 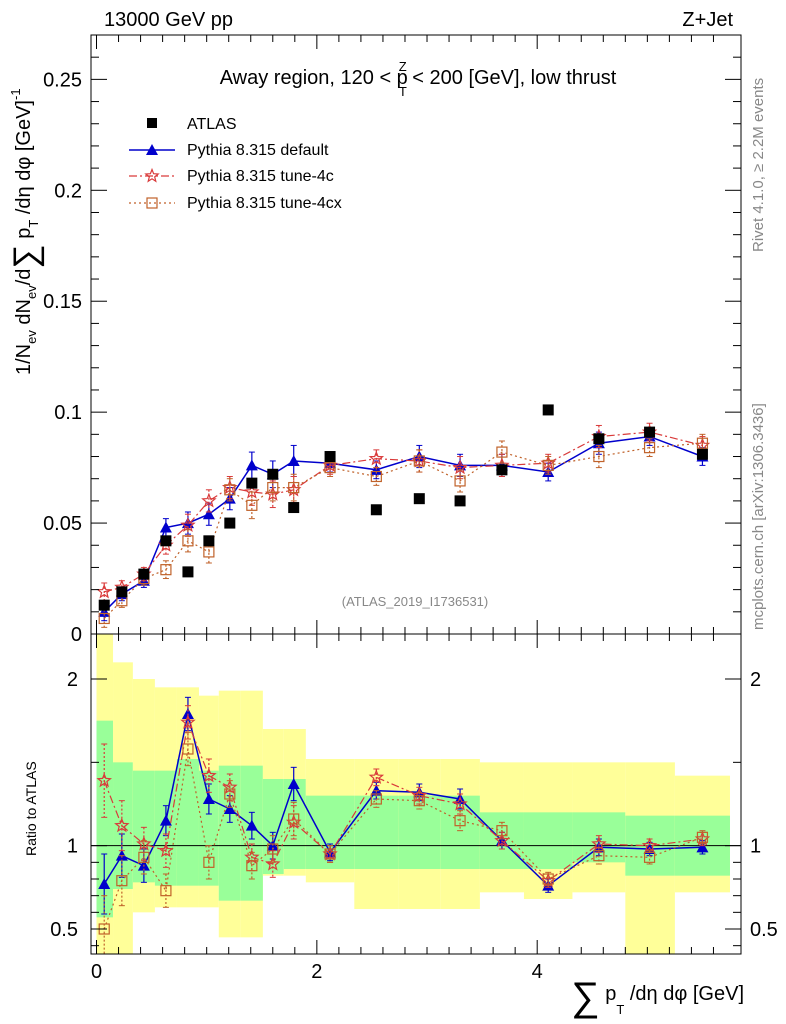 What do you see at coordinates (758, 516) in the screenshot?
I see `mcplots-credit-label: mcplots.cern.ch [arXiv:1306.3436]` at bounding box center [758, 516].